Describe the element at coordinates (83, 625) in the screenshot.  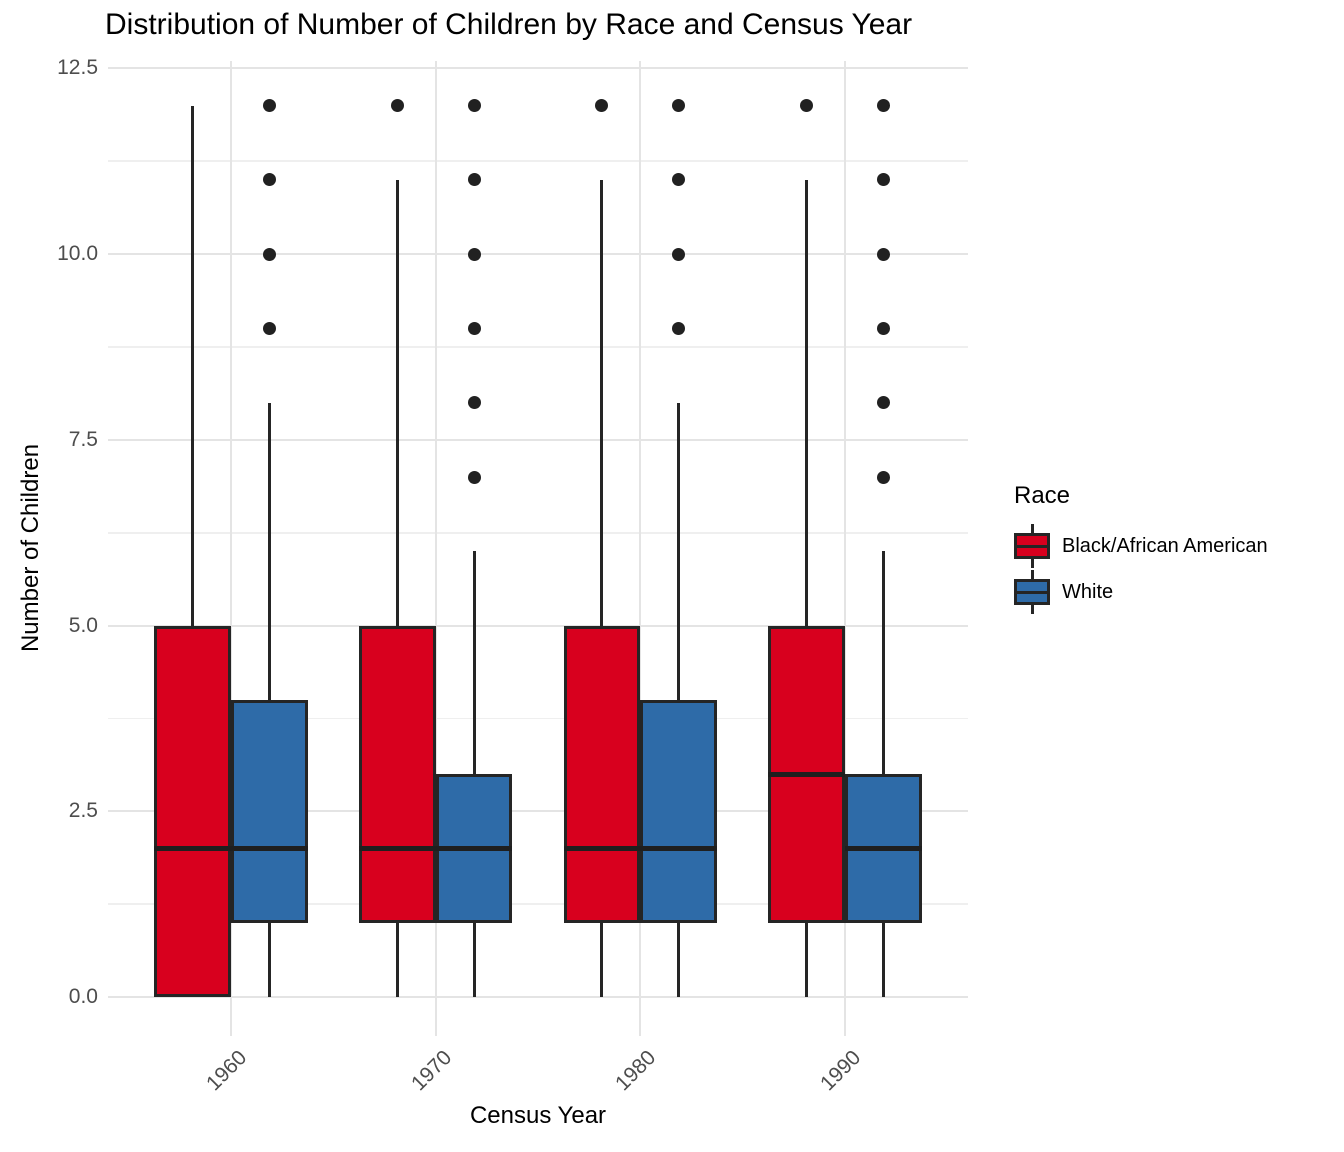
I see `y-tick-label: 5.0` at that location.